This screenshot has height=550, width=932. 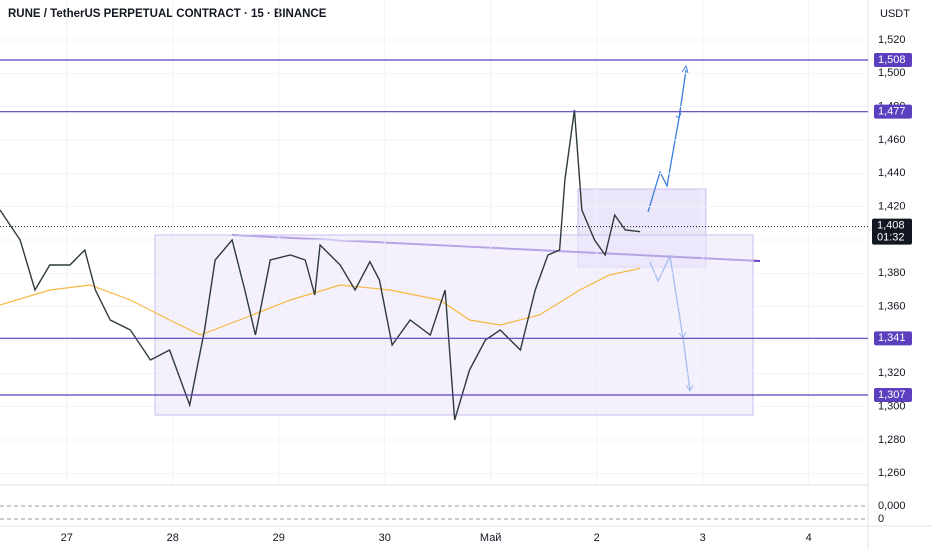 What do you see at coordinates (892, 473) in the screenshot?
I see `y-tick-label: 1,260` at bounding box center [892, 473].